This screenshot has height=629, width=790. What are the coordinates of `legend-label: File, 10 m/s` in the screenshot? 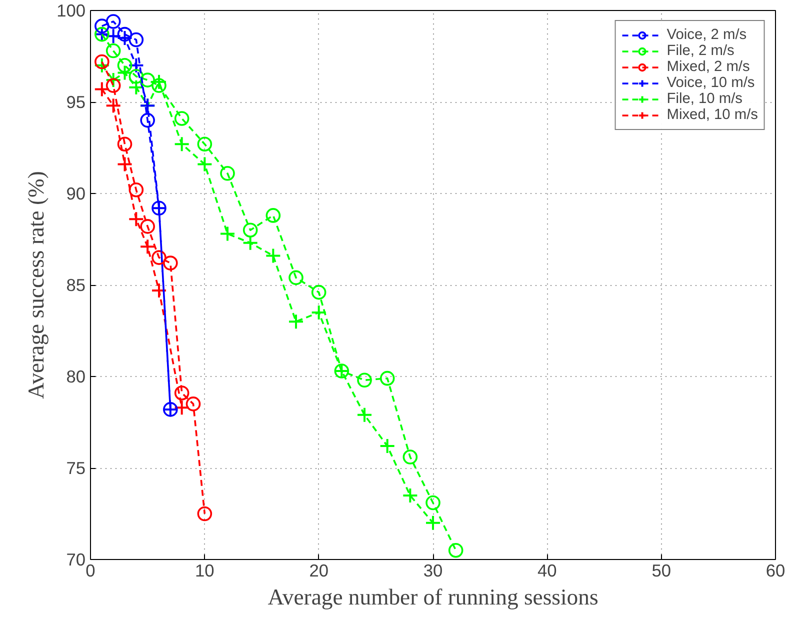 It's located at (704, 99).